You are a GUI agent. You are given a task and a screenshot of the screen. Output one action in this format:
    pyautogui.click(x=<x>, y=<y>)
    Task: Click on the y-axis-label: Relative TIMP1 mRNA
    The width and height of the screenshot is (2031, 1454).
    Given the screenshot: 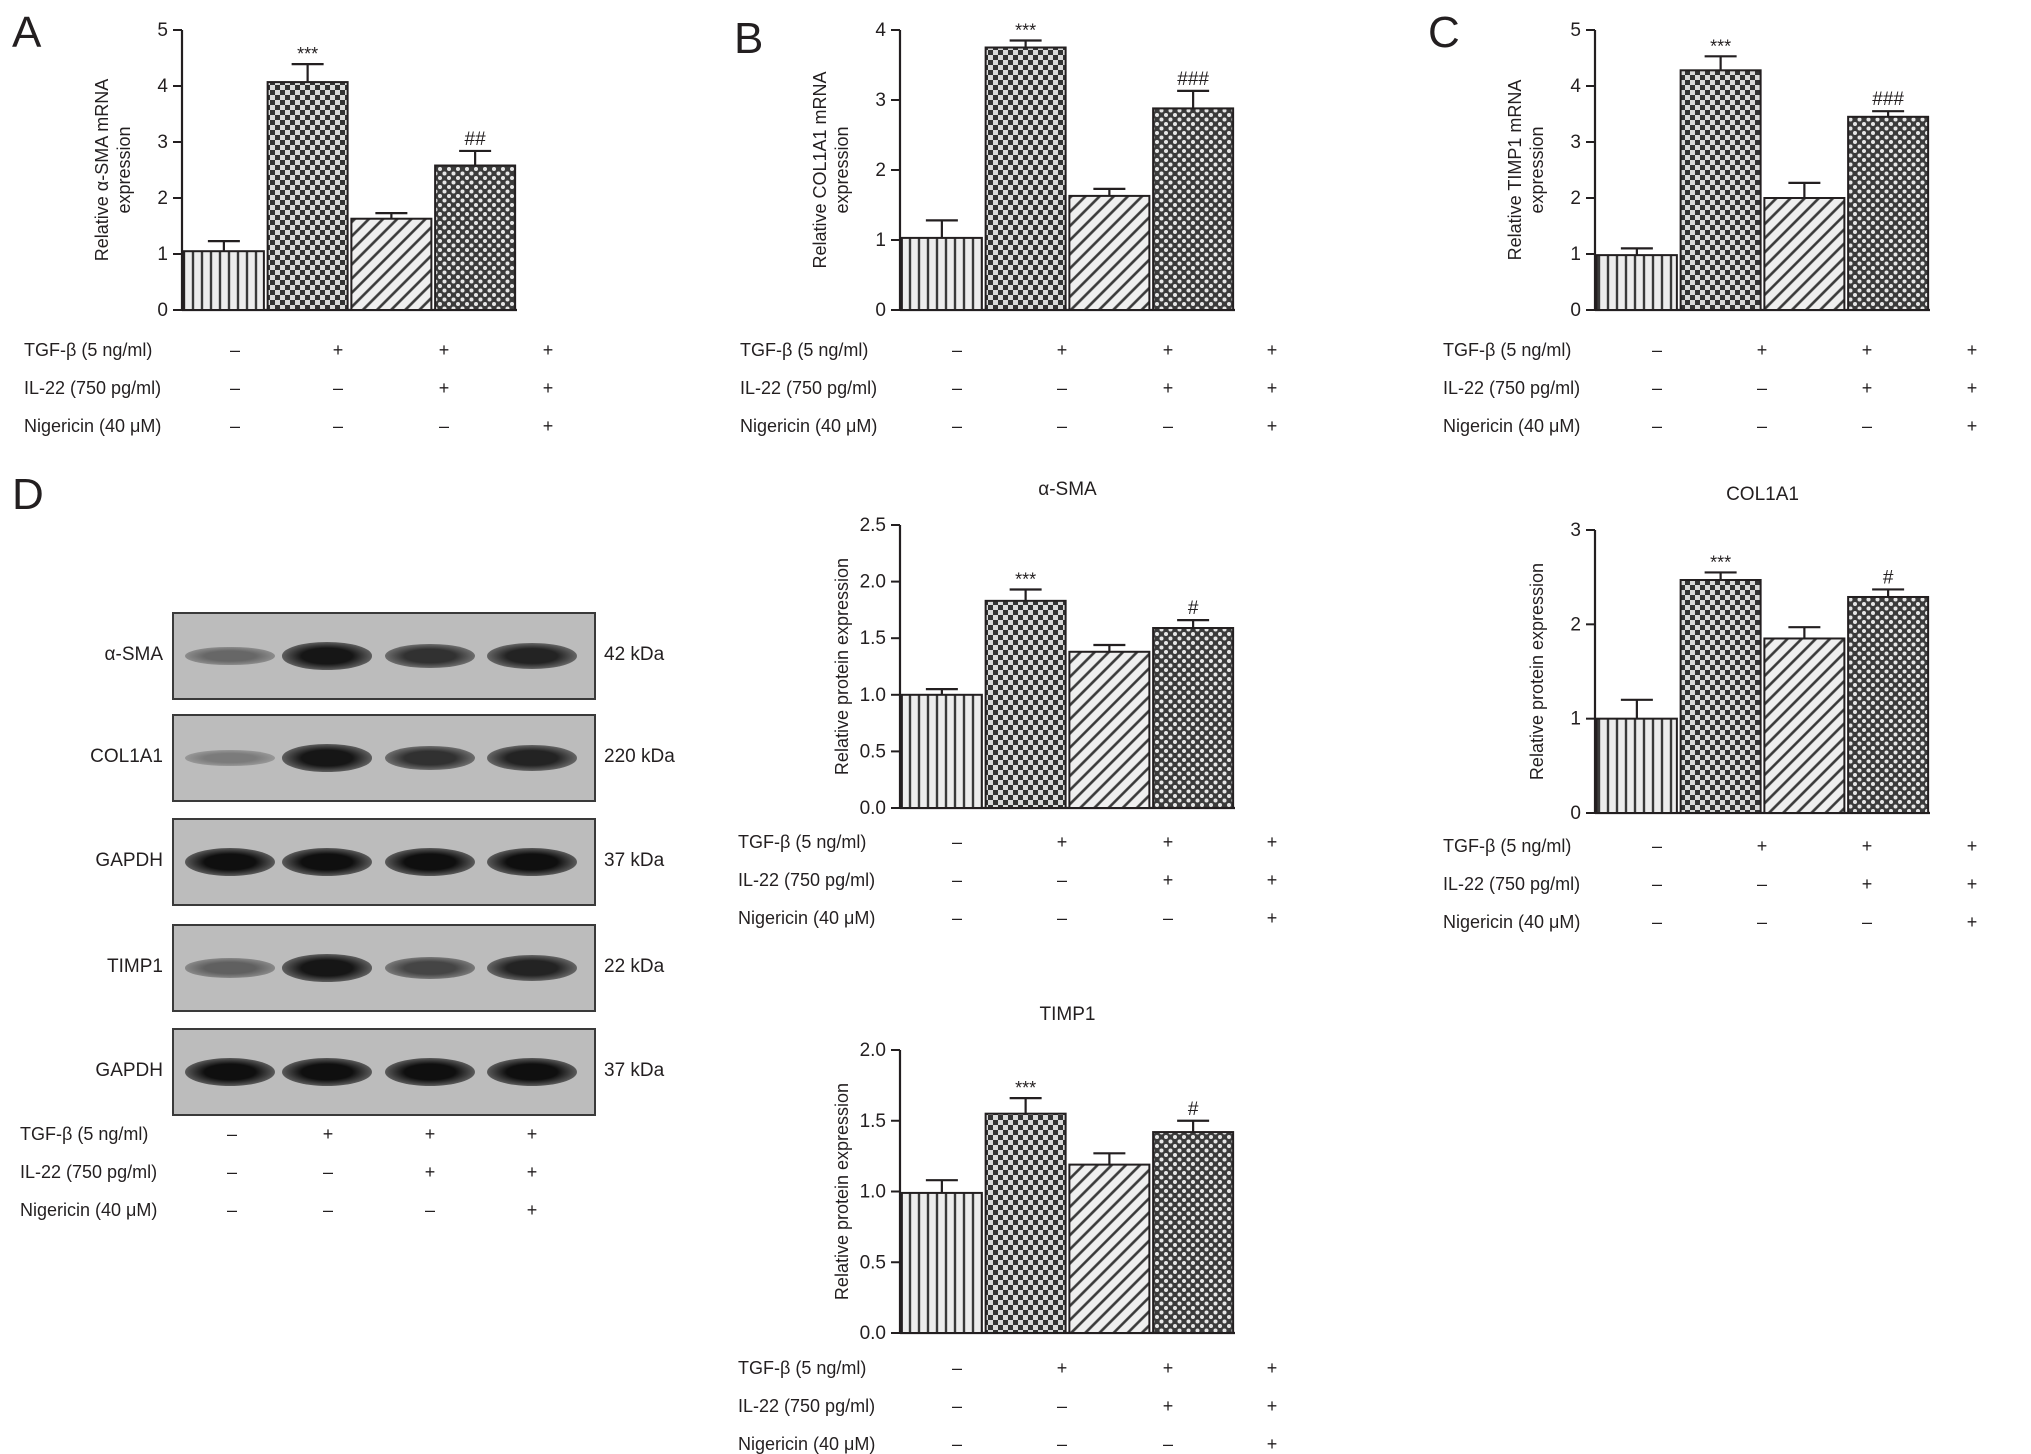 What is the action you would take?
    pyautogui.click(x=1515, y=170)
    